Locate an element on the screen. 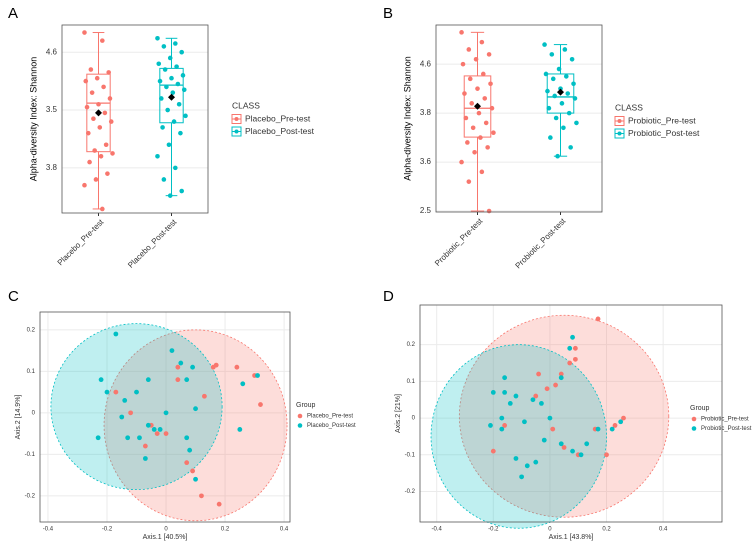 This screenshot has width=752, height=543. y-tick-label: 0.1 is located at coordinates (411, 382).